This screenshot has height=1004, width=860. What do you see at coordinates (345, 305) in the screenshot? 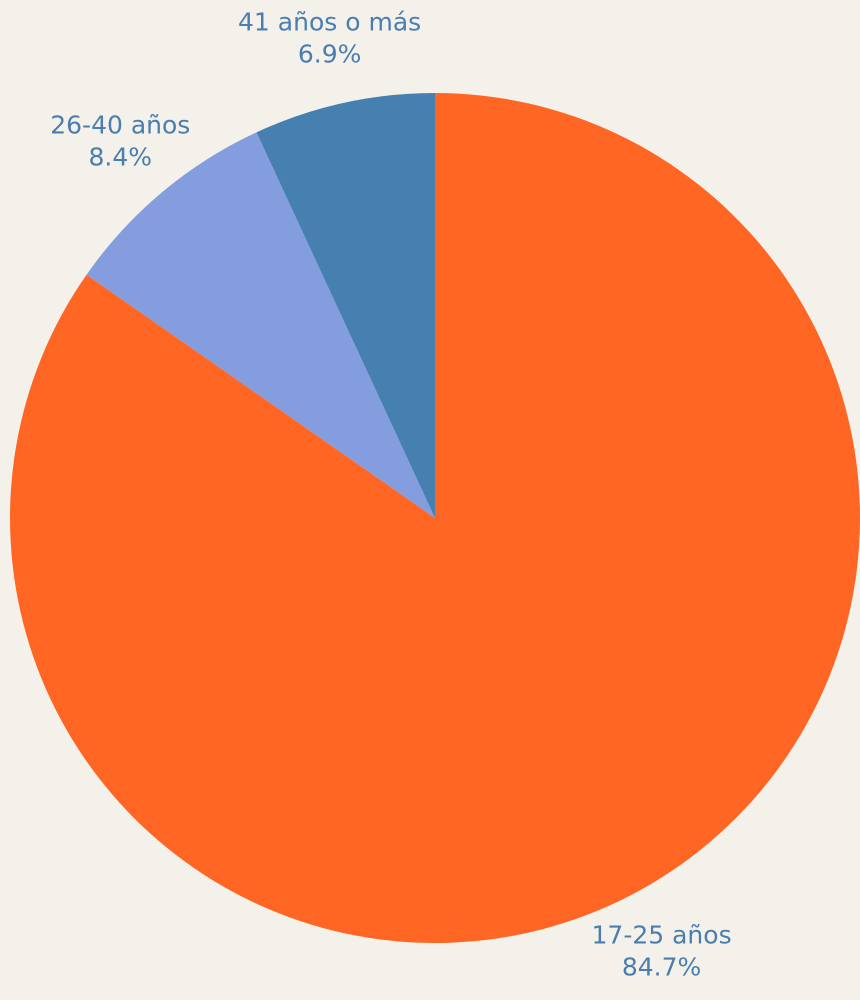
I see `pie-slice` at bounding box center [345, 305].